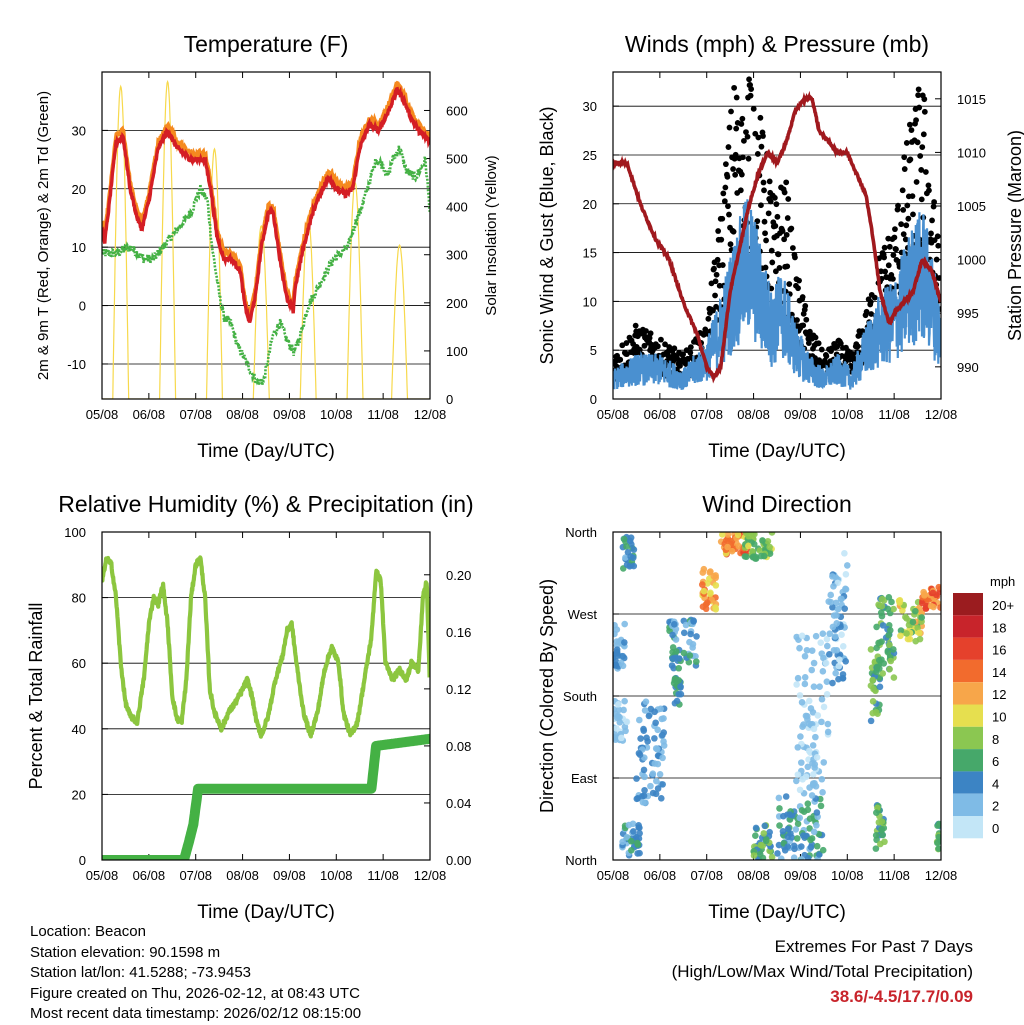 This screenshot has width=1024, height=1025. Describe the element at coordinates (590, 106) in the screenshot. I see `winds-ytick-label: 30` at that location.